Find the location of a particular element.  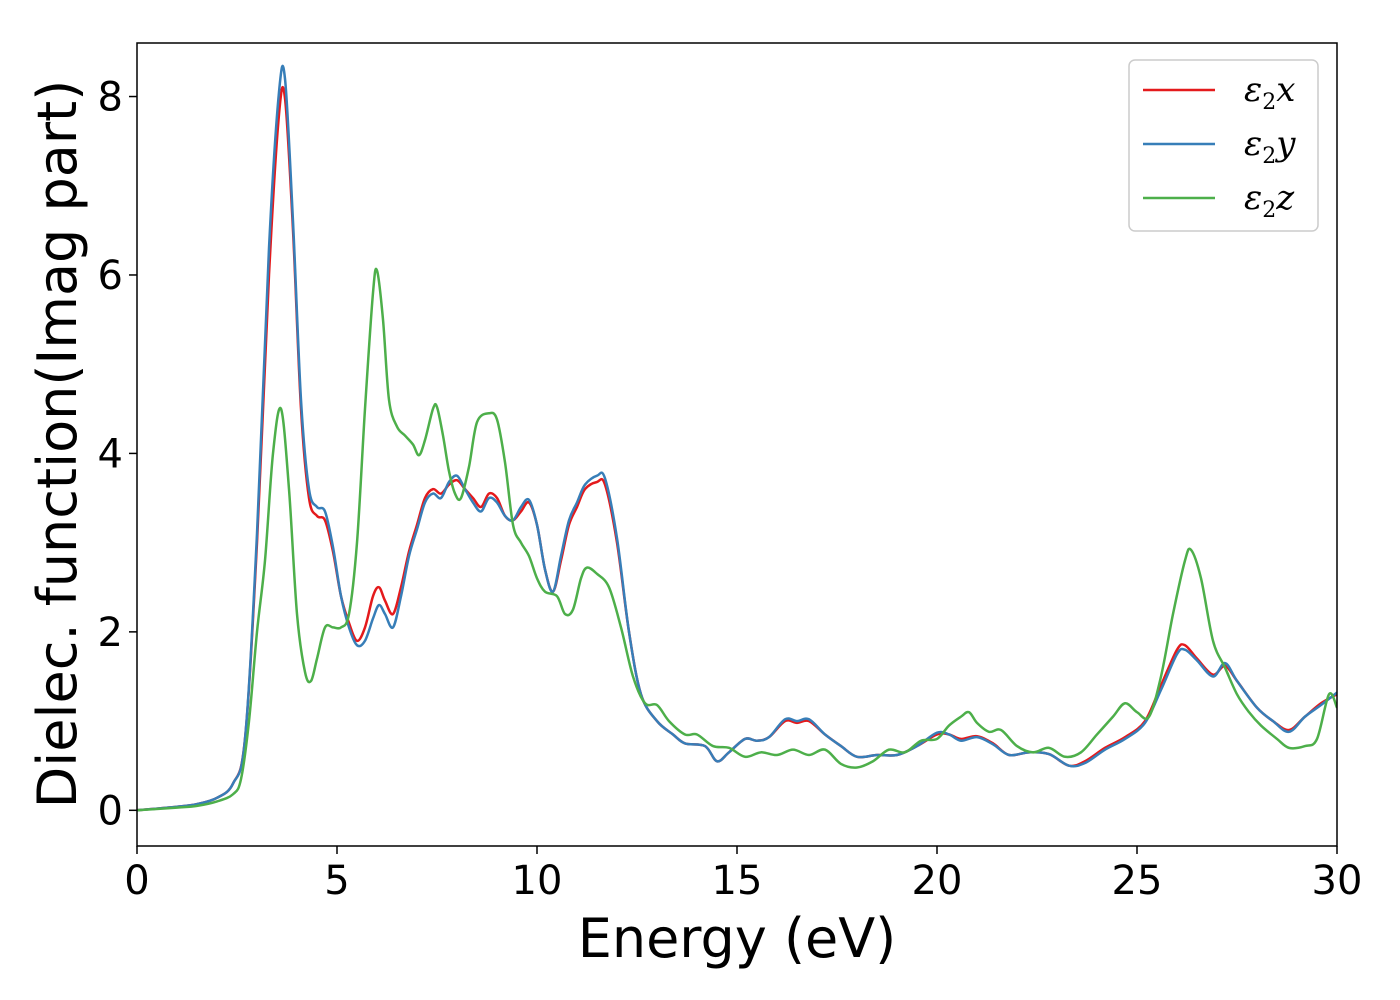

y-axis: 0 2 4 6 8 is located at coordinates (117, 454).